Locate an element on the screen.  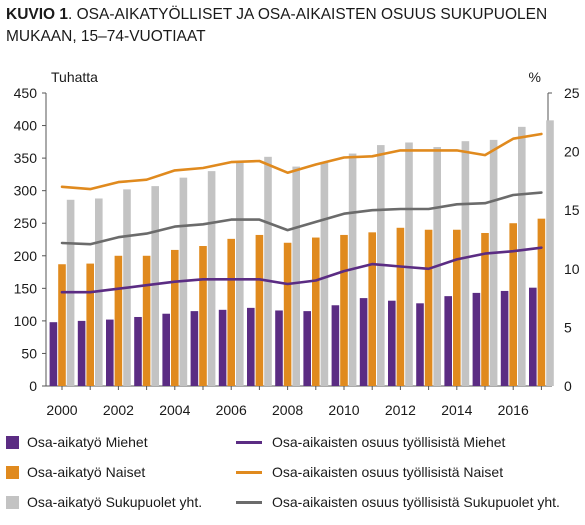
x-tick-label: 2008 is located at coordinates (287, 410).